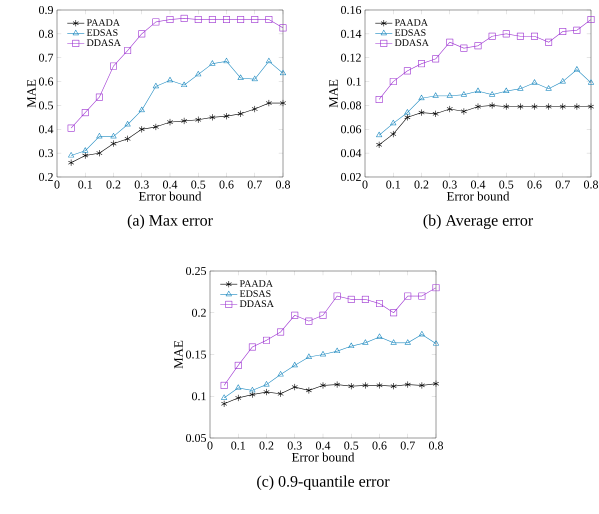  What do you see at coordinates (407, 446) in the screenshot?
I see `x-tick-label: 0.7` at bounding box center [407, 446].